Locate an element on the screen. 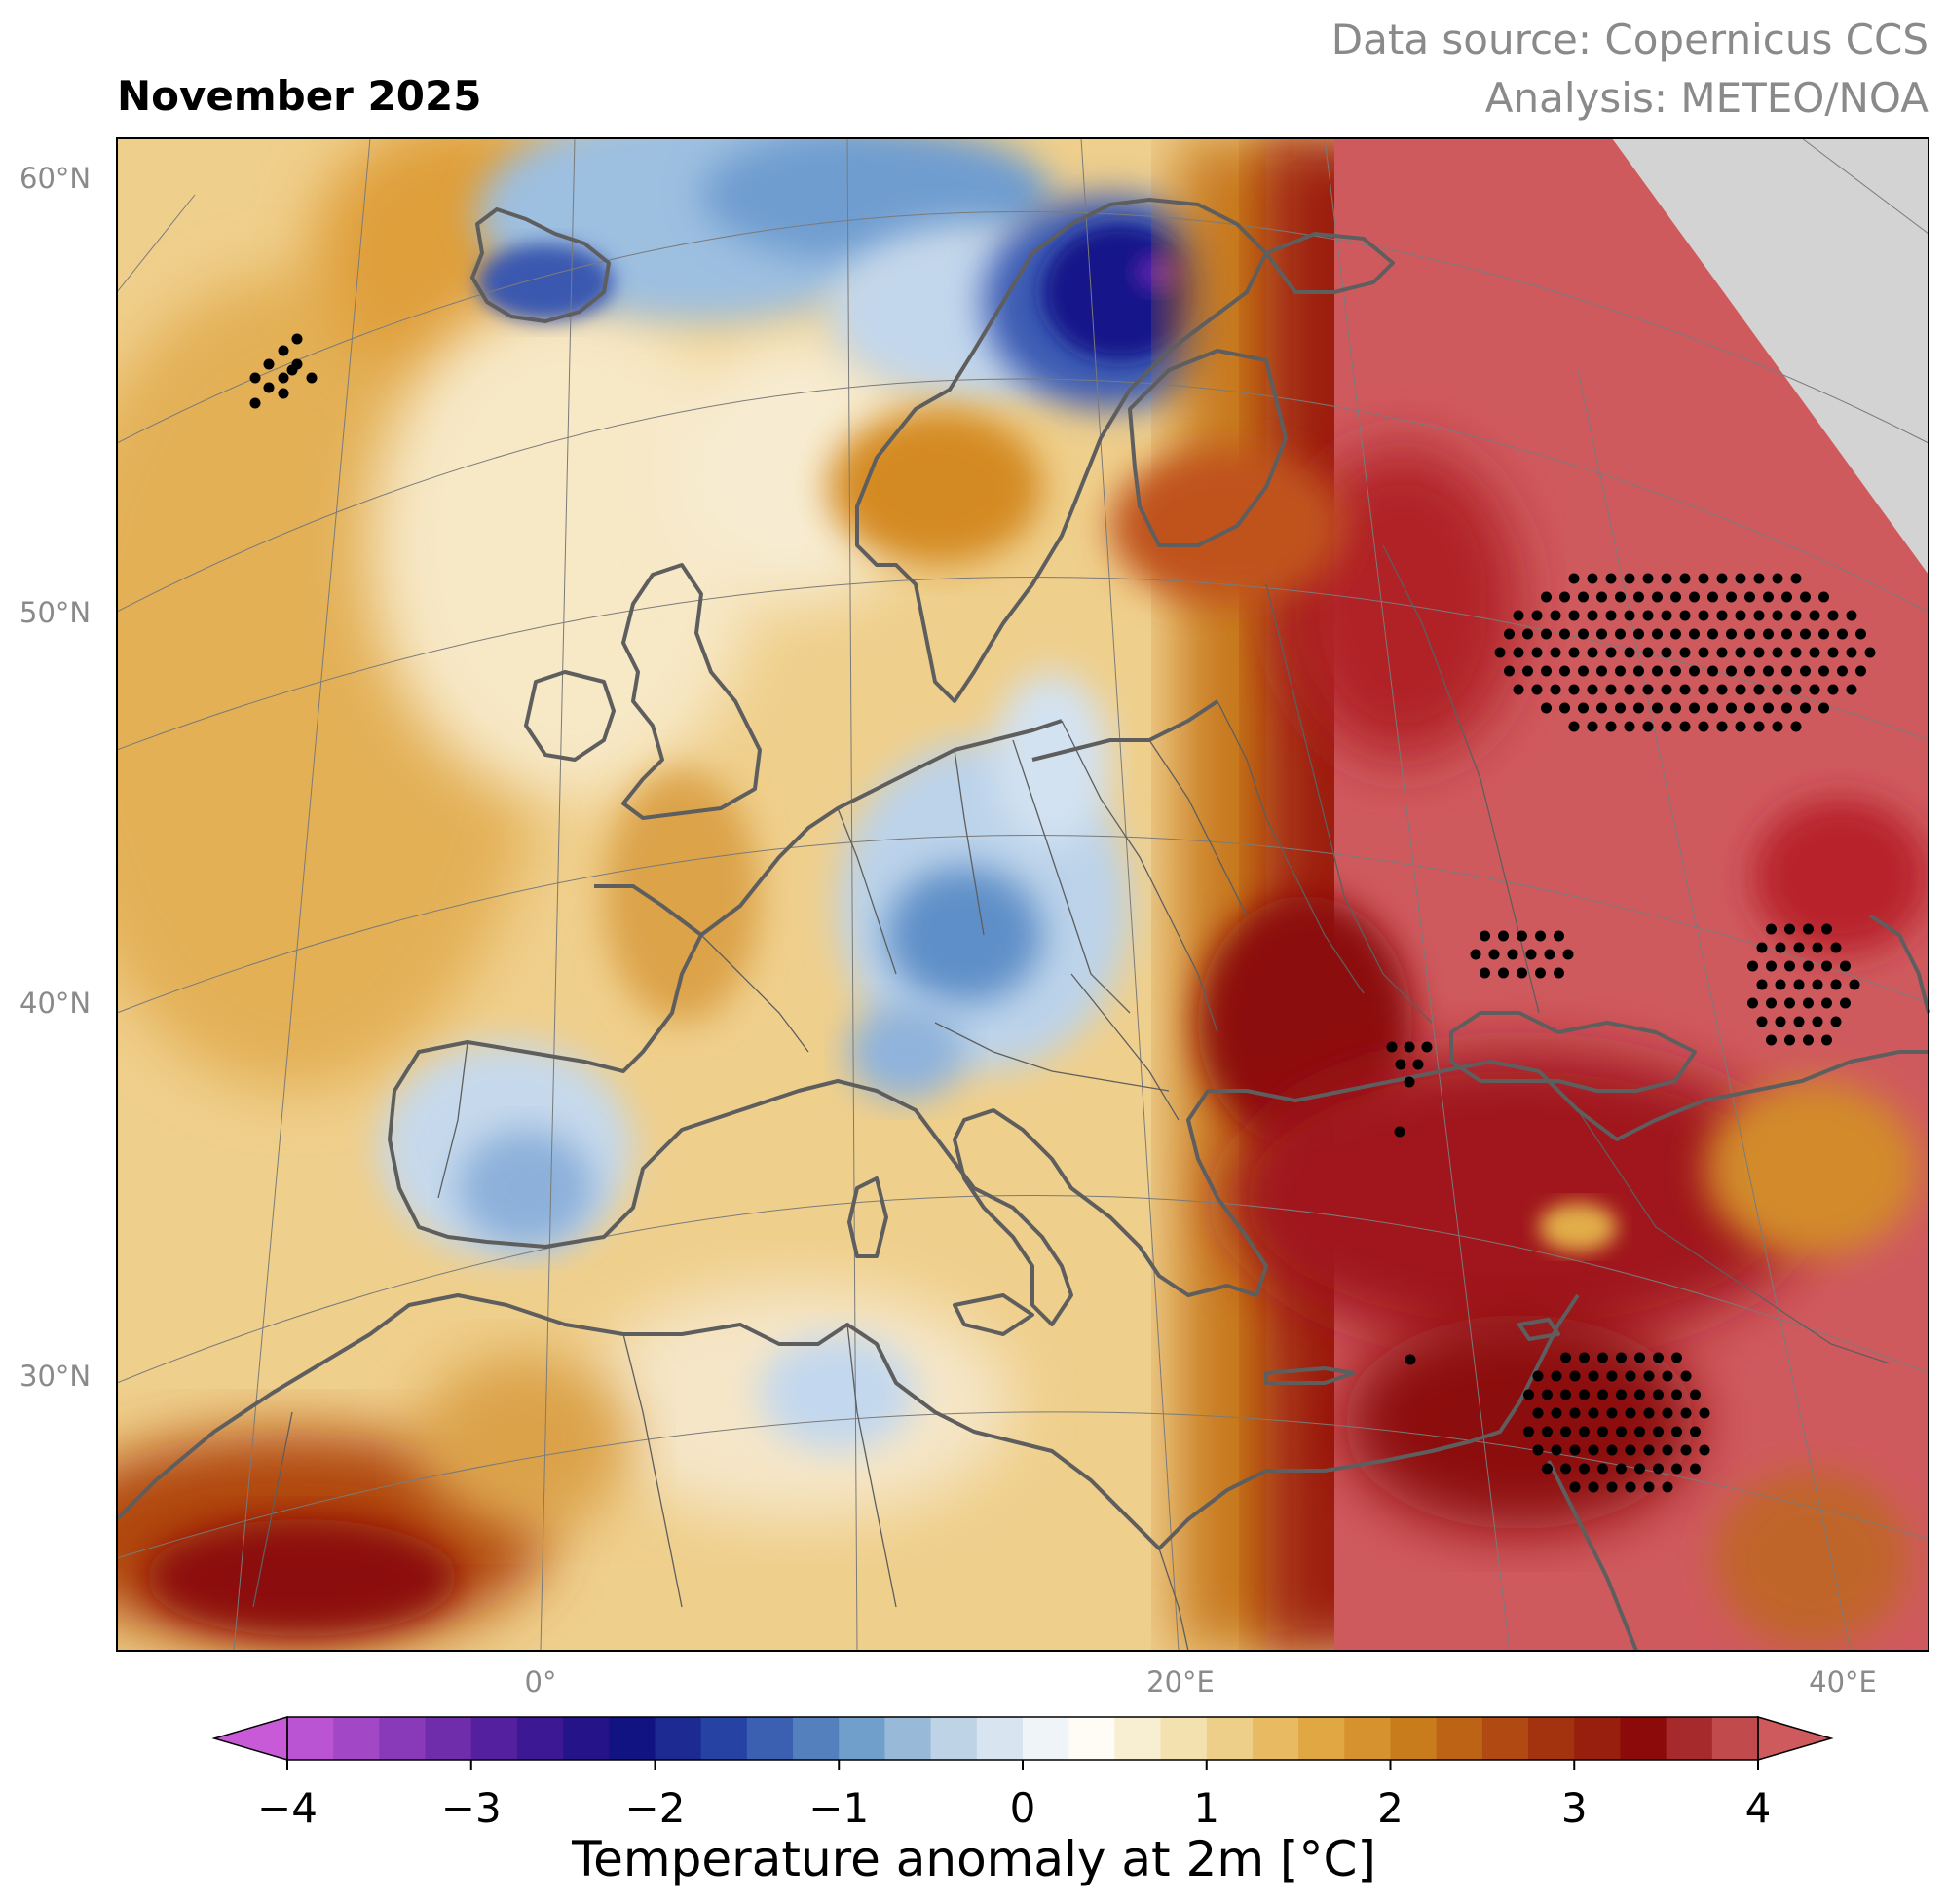 This screenshot has height=1904, width=1948. lat-label-30n: 30°N is located at coordinates (55, 1376).